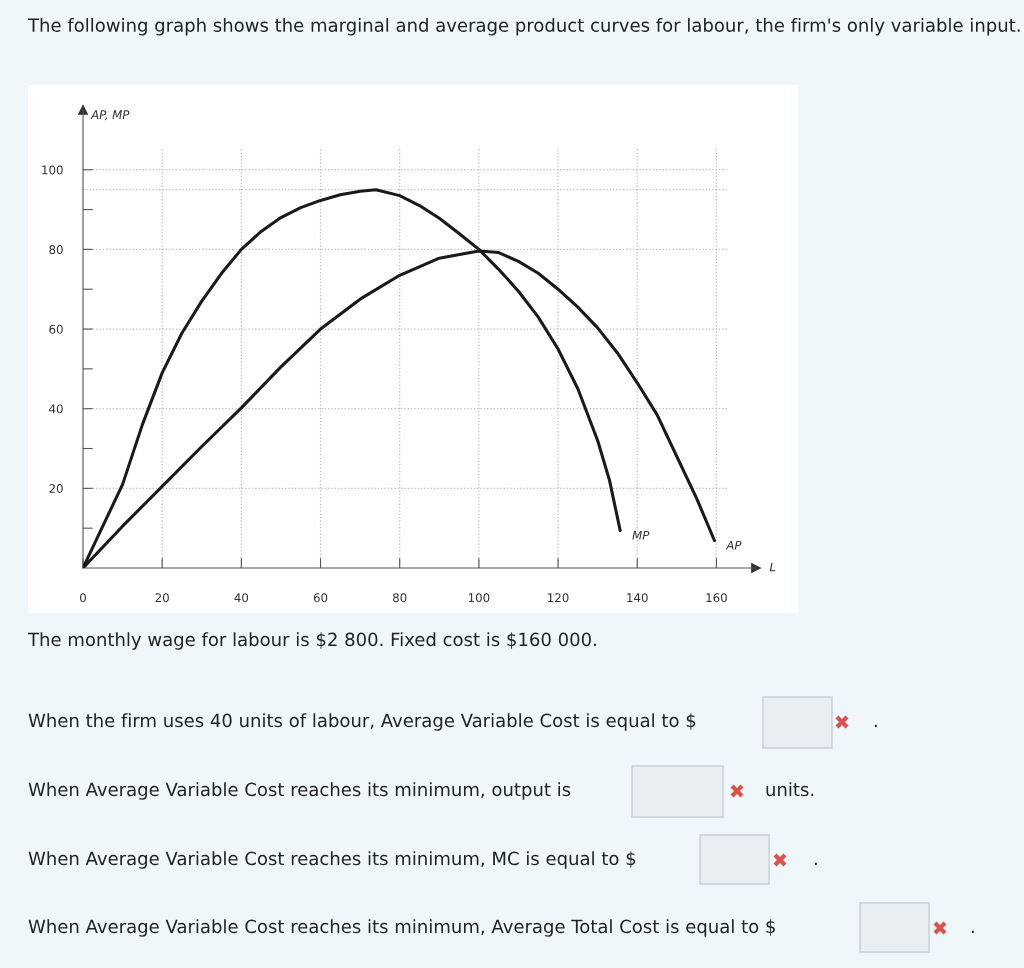 This screenshot has height=968, width=1024. I want to click on text: When Average Variable Cost reaches its minimum, MC is equal to $, so click(332, 860).